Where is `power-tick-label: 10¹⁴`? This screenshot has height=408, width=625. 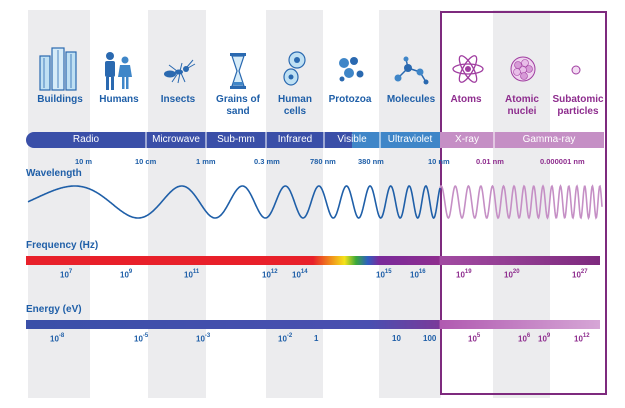 power-tick-label: 10¹⁴ is located at coordinates (300, 274).